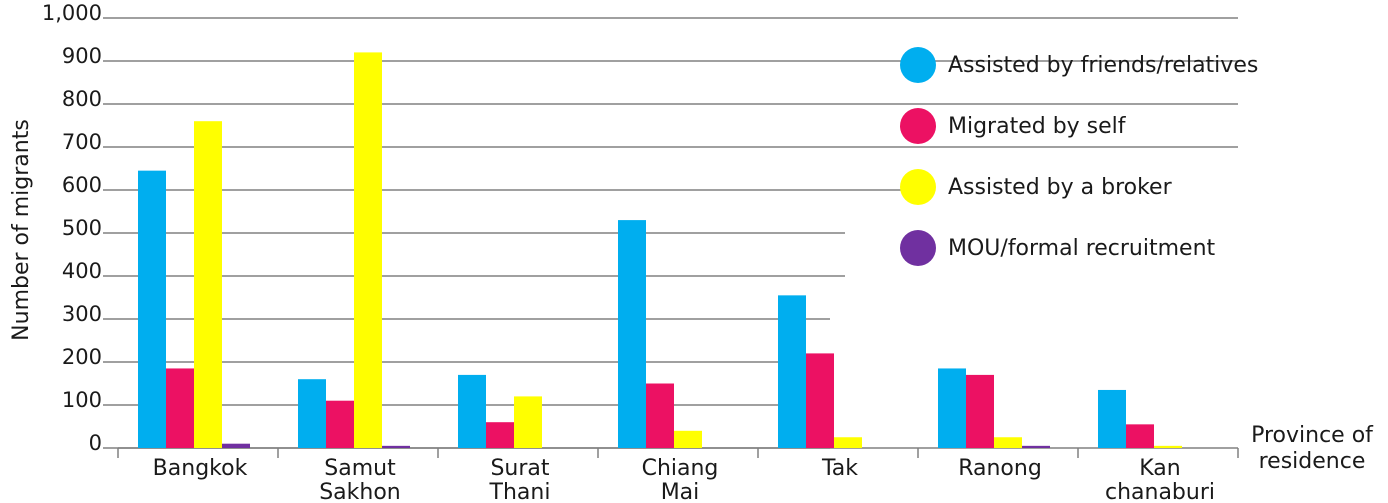 The image size is (1388, 503). Describe the element at coordinates (82, 185) in the screenshot. I see `y-tick-label: 600` at that location.